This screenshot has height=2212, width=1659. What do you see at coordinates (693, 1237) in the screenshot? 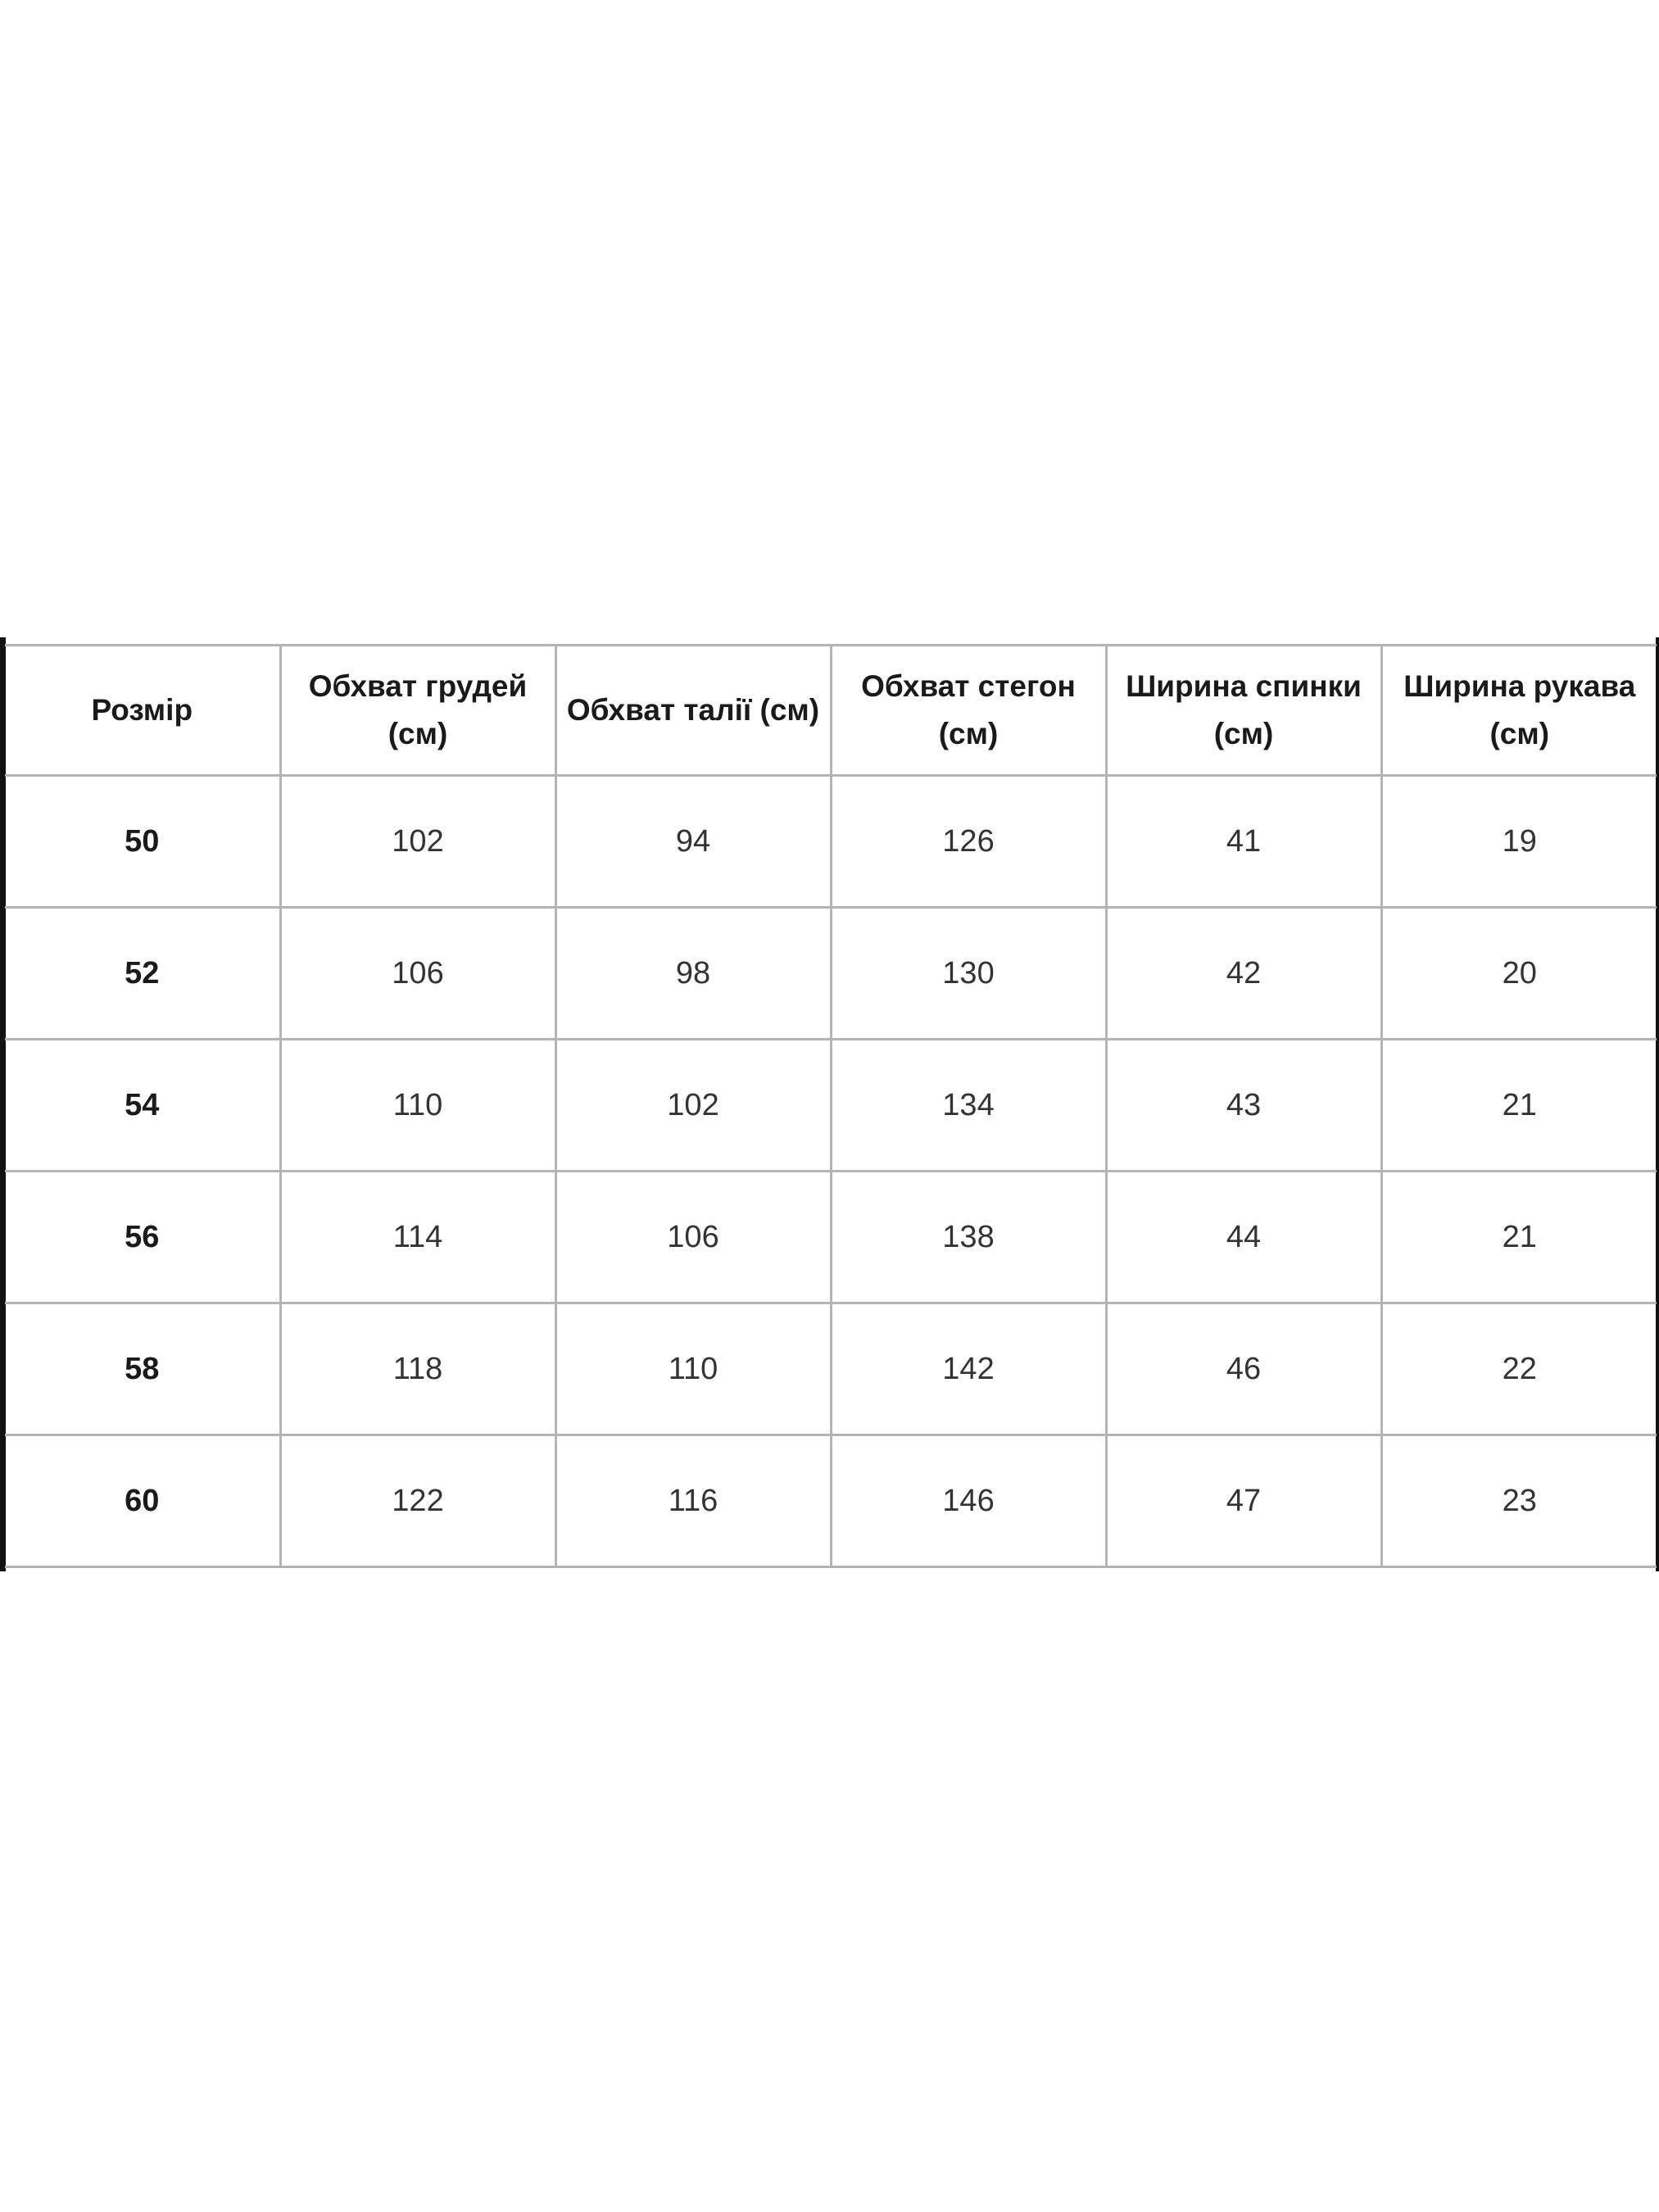
I see `cell-waist: 106` at bounding box center [693, 1237].